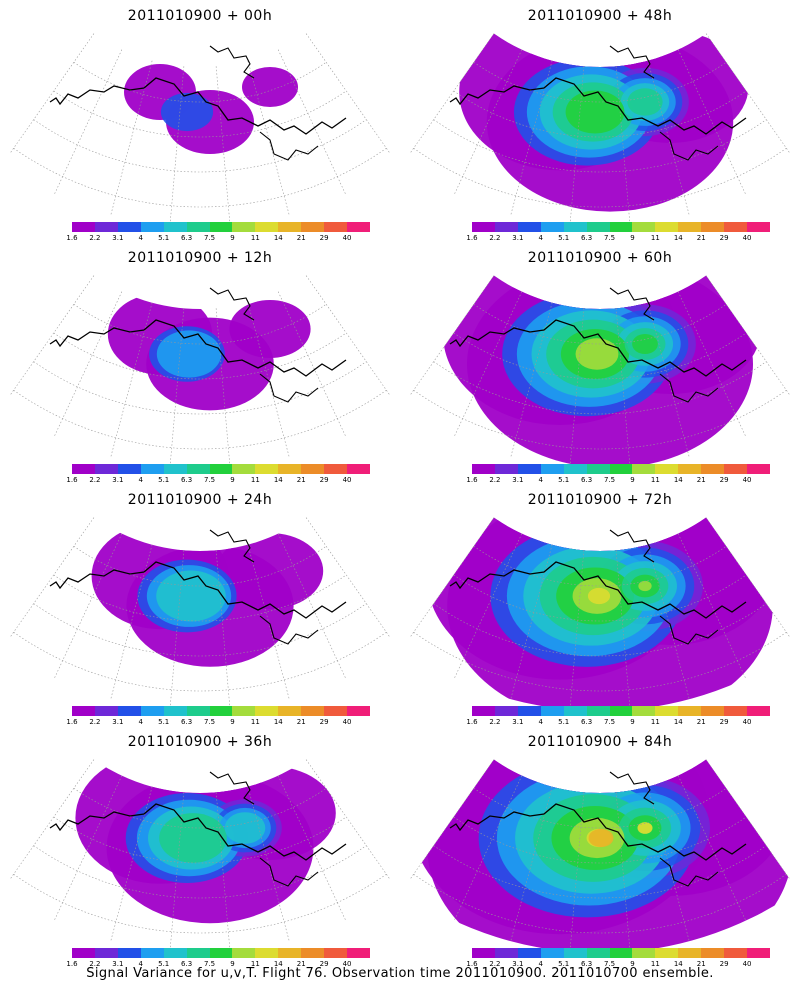 The height and width of the screenshot is (1000, 800). I want to click on colorbar-labels: 1.6 2.2 3.1 4 5.1 6.3 7.5 9 11 14 21 29 40, so click(218, 481).